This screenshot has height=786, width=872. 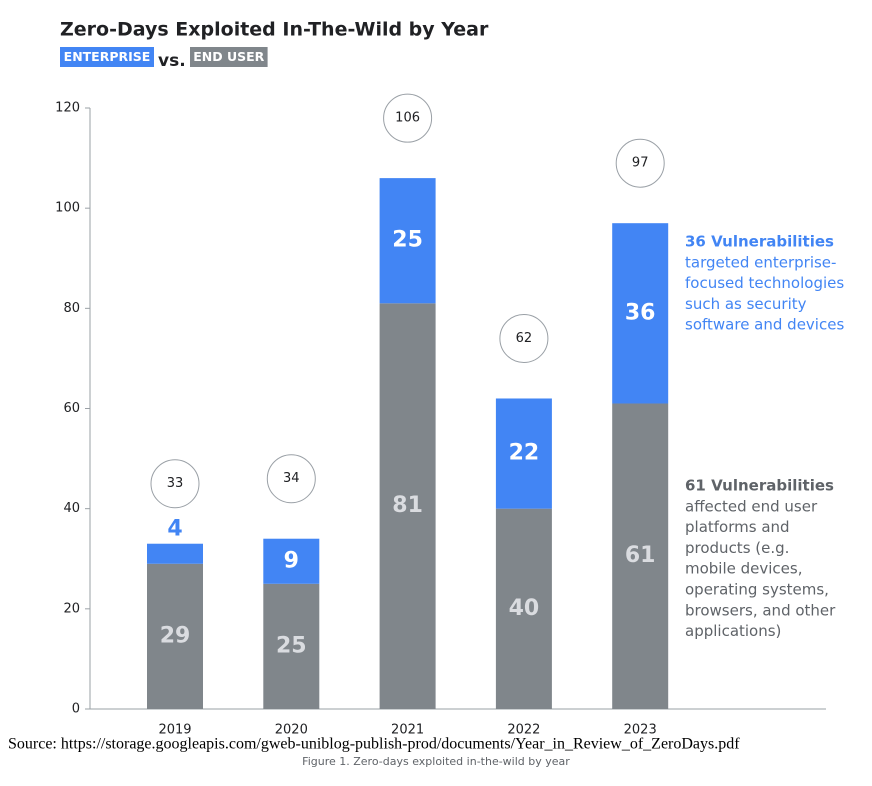 I want to click on legend-label: ENTERPRISE, so click(x=107, y=56).